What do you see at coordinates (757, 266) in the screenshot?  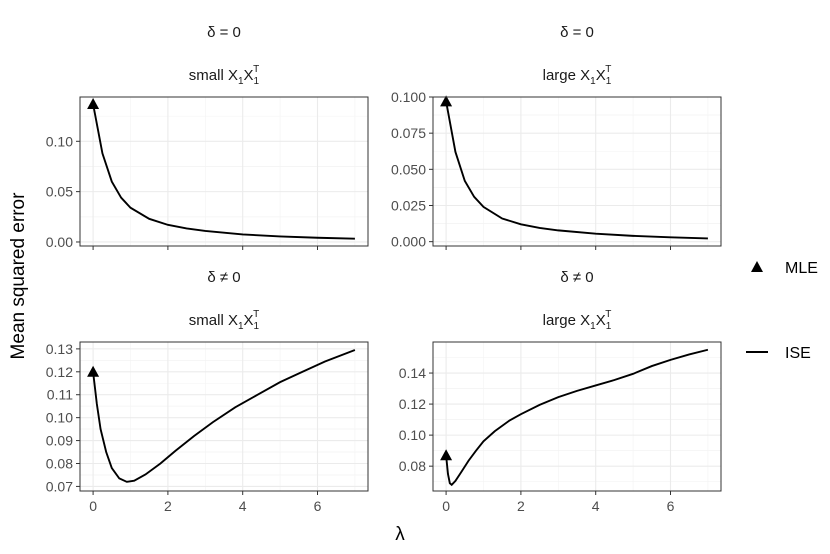 I see `legend-mle-marker` at bounding box center [757, 266].